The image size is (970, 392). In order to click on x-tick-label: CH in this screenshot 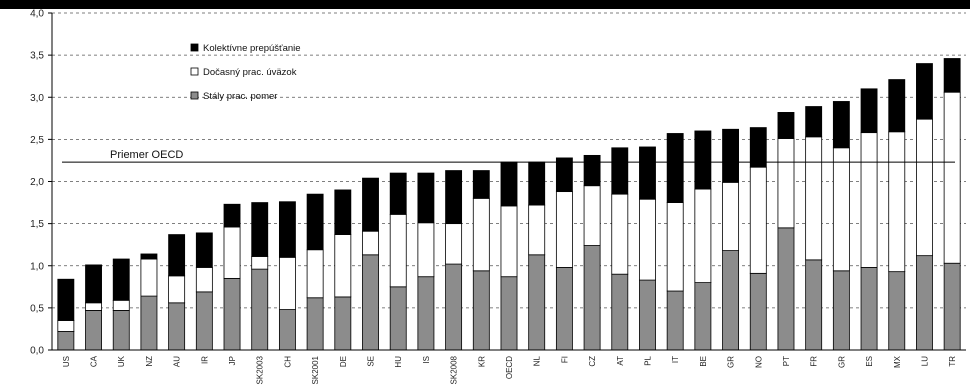, I will do `click(287, 362)`.